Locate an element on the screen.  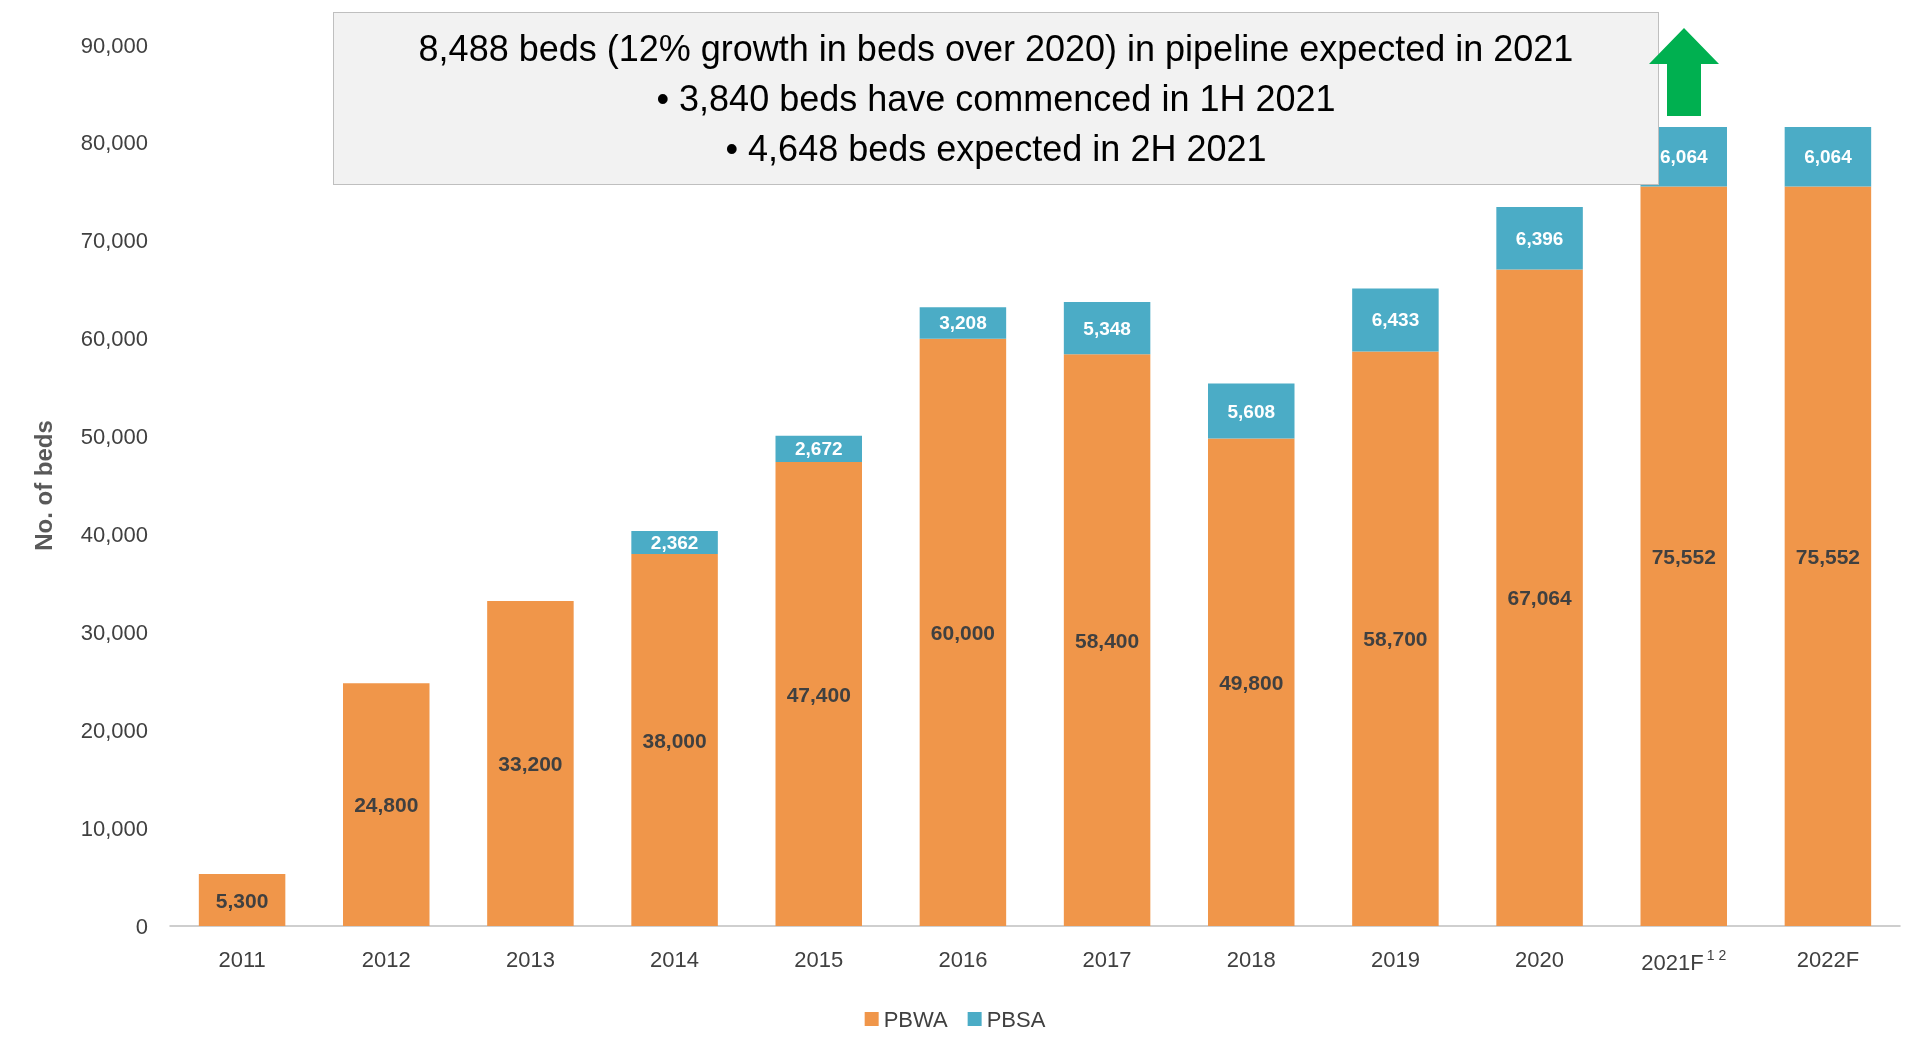
note-box: 8,488 beds (12% growth in beds over 2020) in pipeline expected in 2021 • 3,840 beds have commenced in 1H 2021 • 4,648 beds expected in 2H 2021 is located at coordinates (996, 98).